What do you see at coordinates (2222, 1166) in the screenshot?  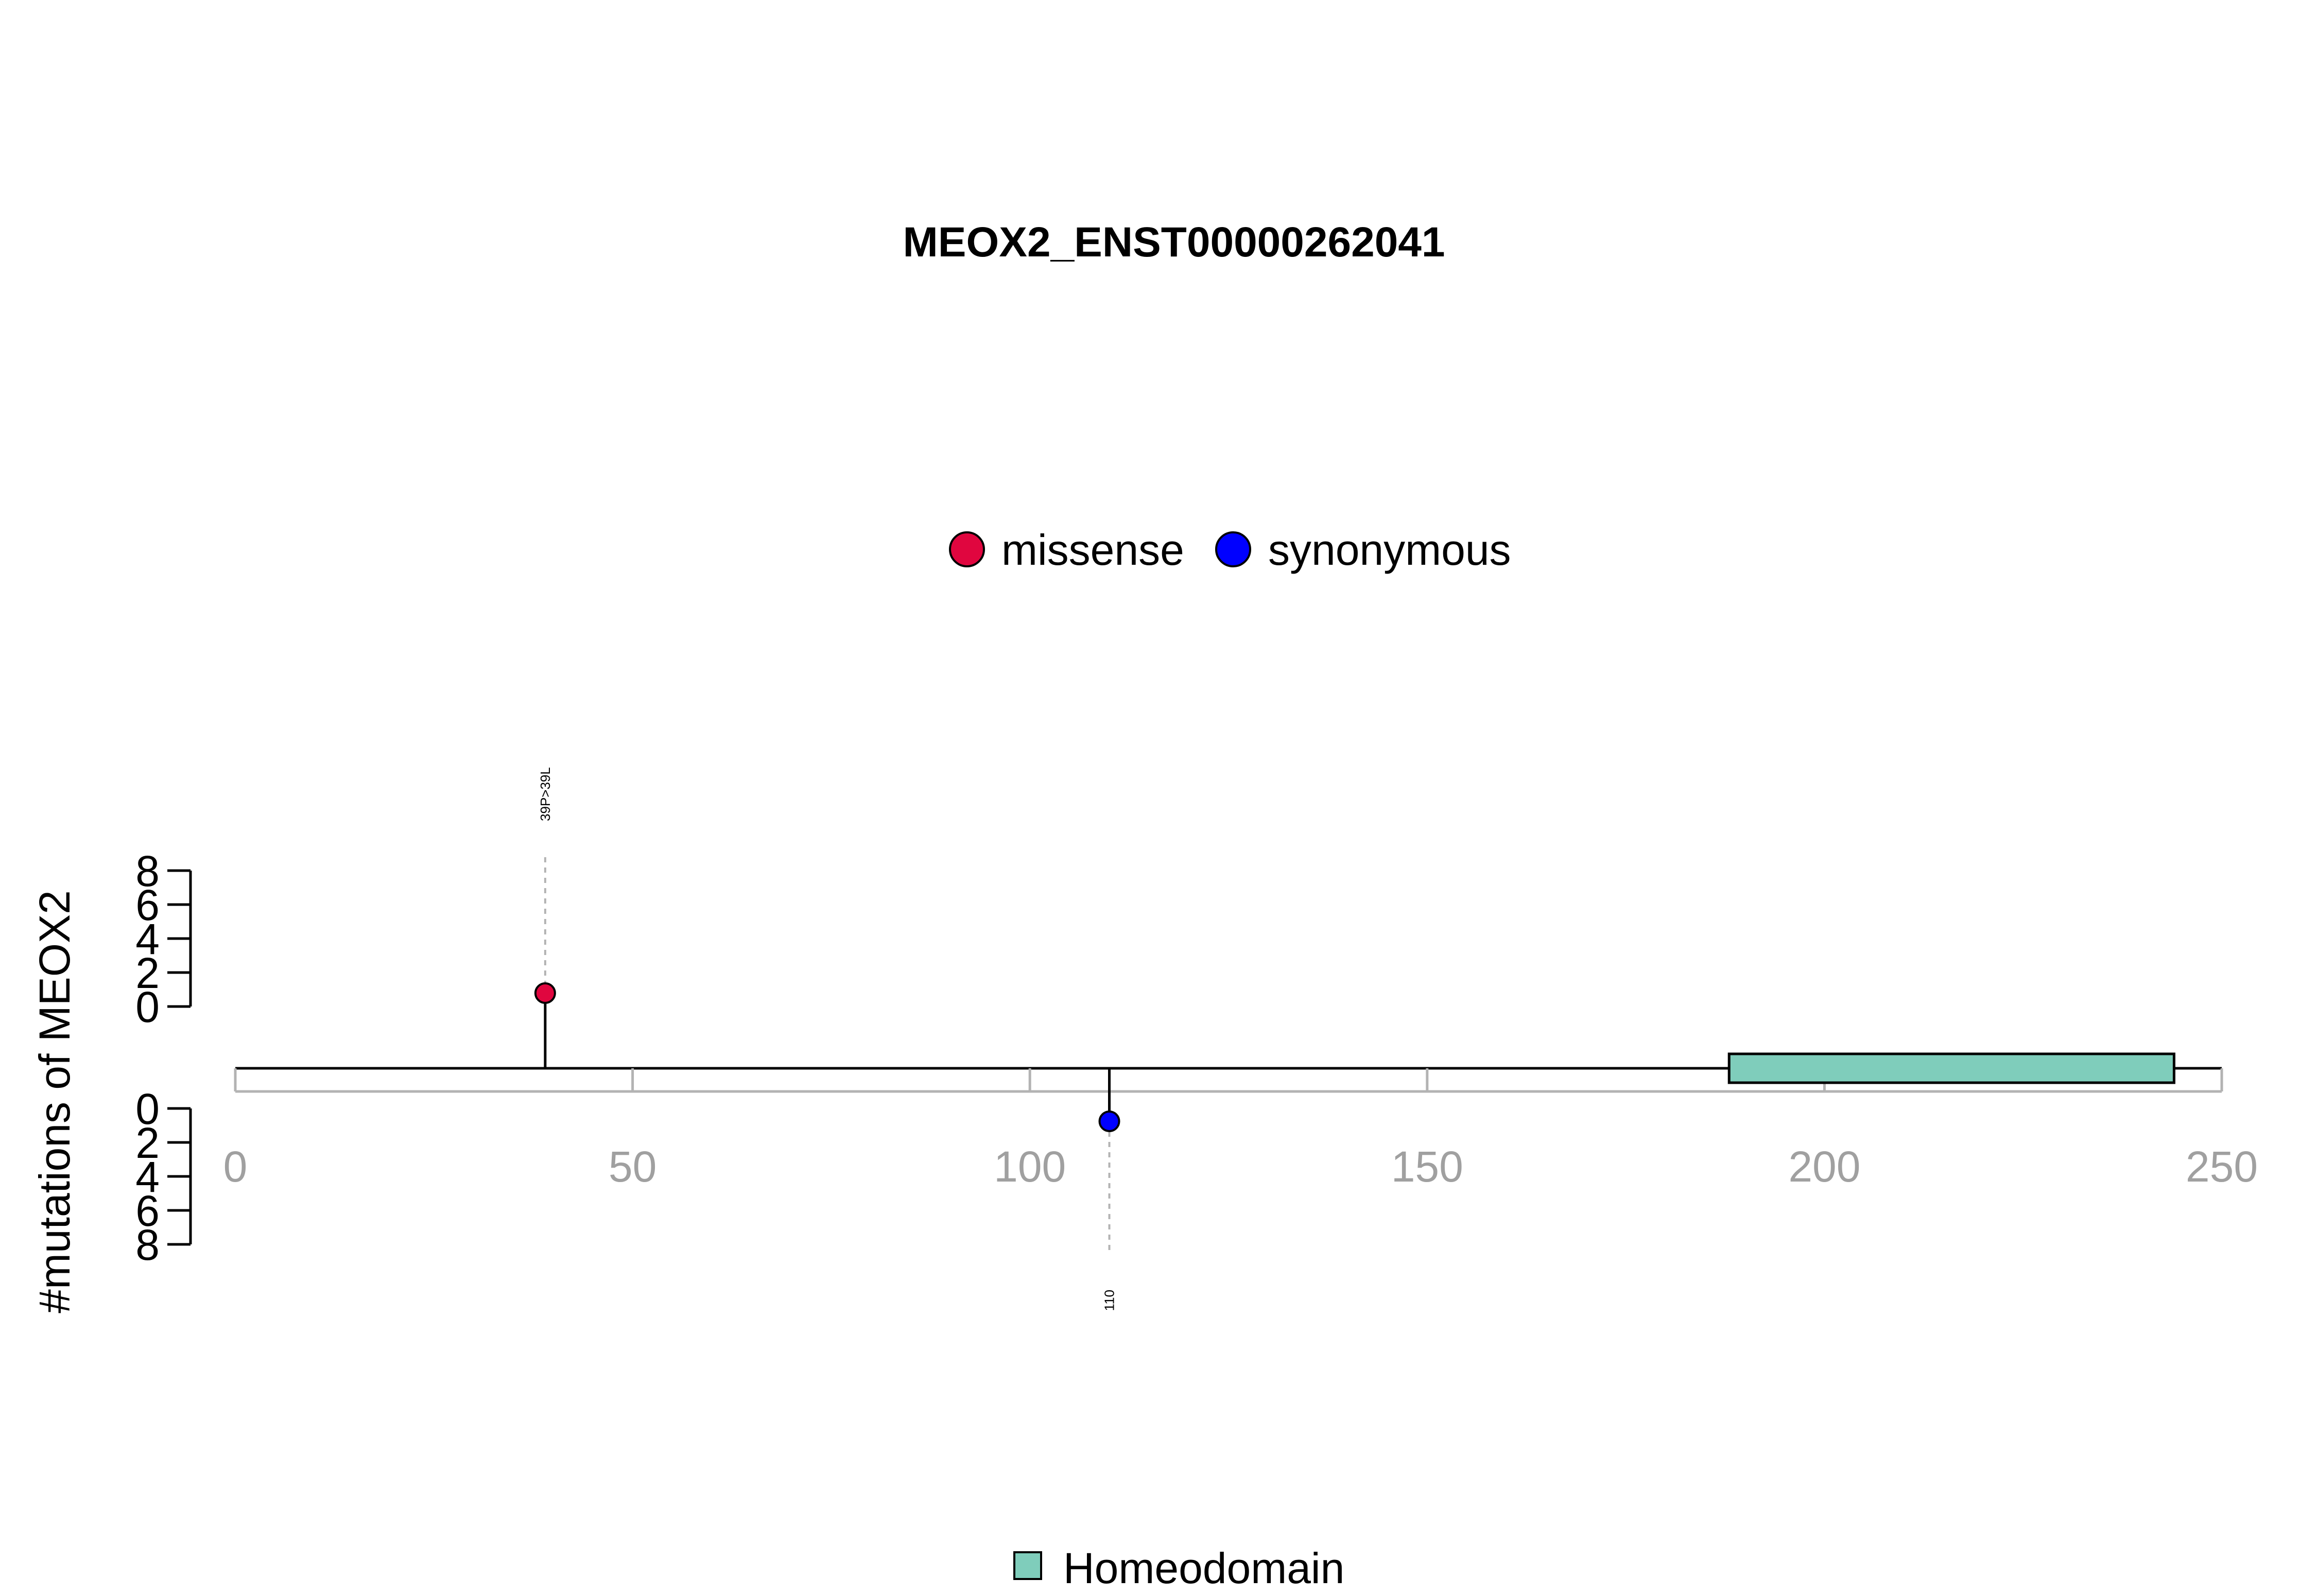 I see `x-tick-label: 250` at bounding box center [2222, 1166].